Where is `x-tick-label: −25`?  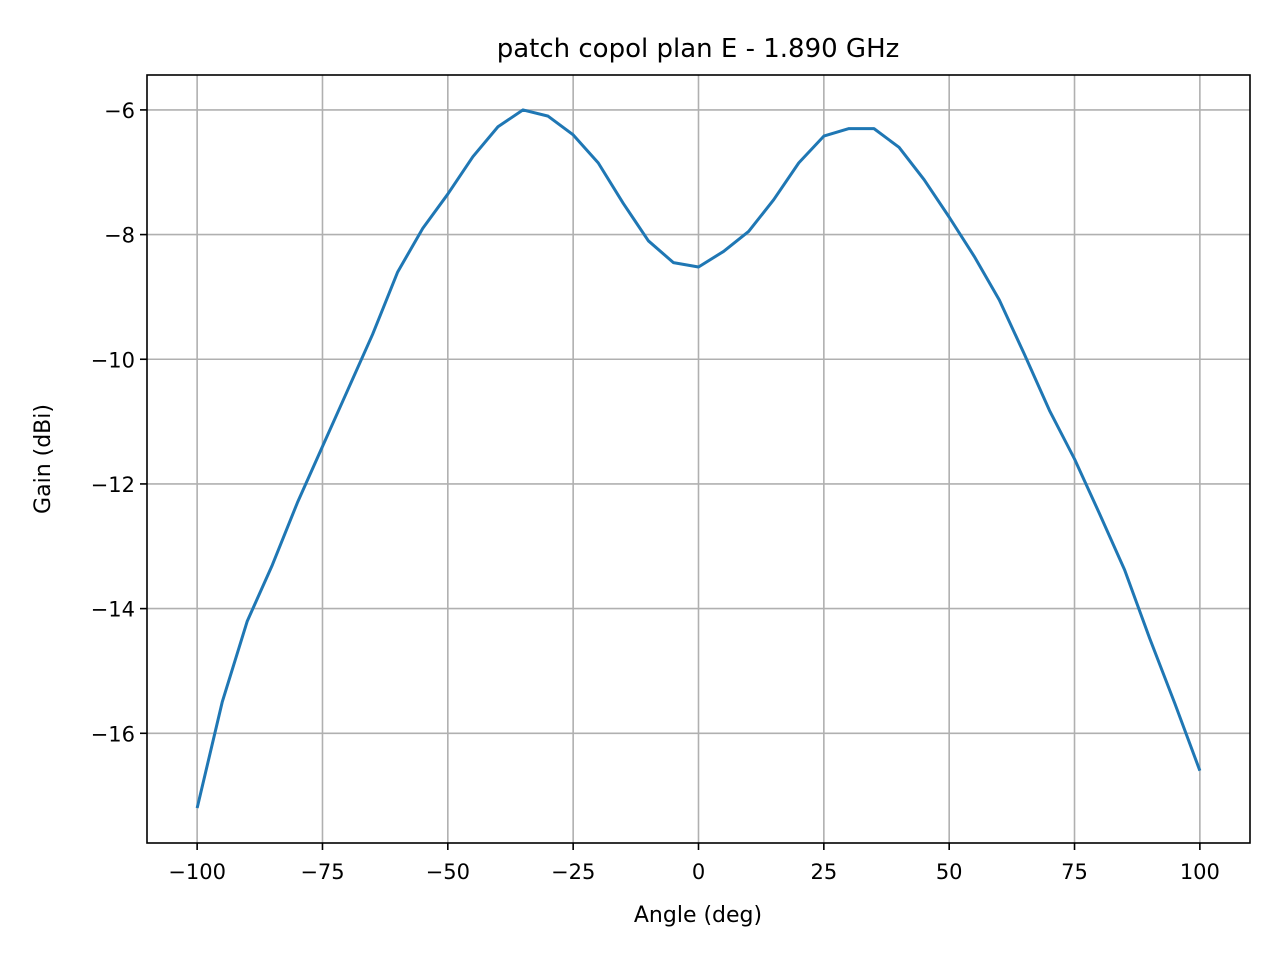 x-tick-label: −25 is located at coordinates (573, 872).